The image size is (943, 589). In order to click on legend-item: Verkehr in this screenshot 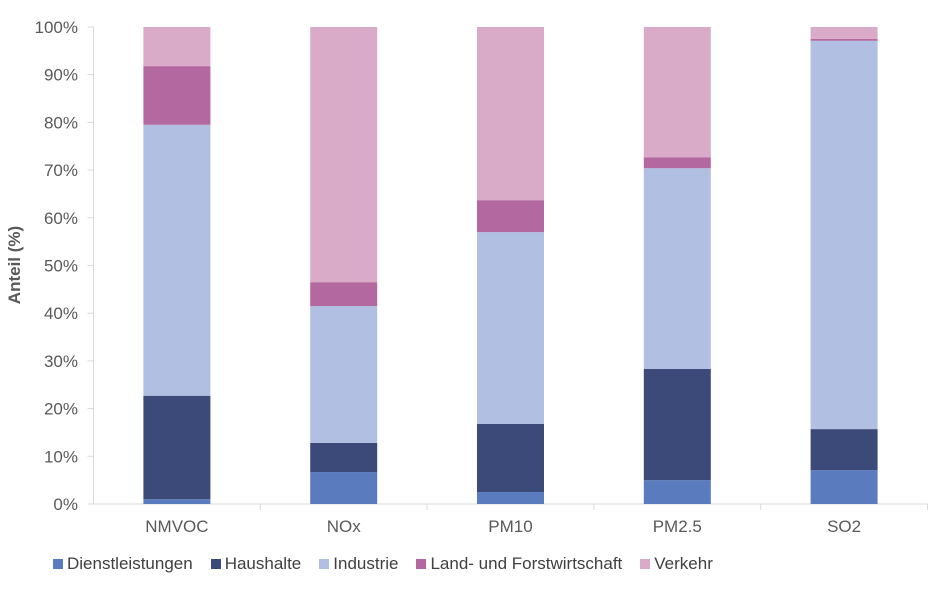, I will do `click(676, 564)`.